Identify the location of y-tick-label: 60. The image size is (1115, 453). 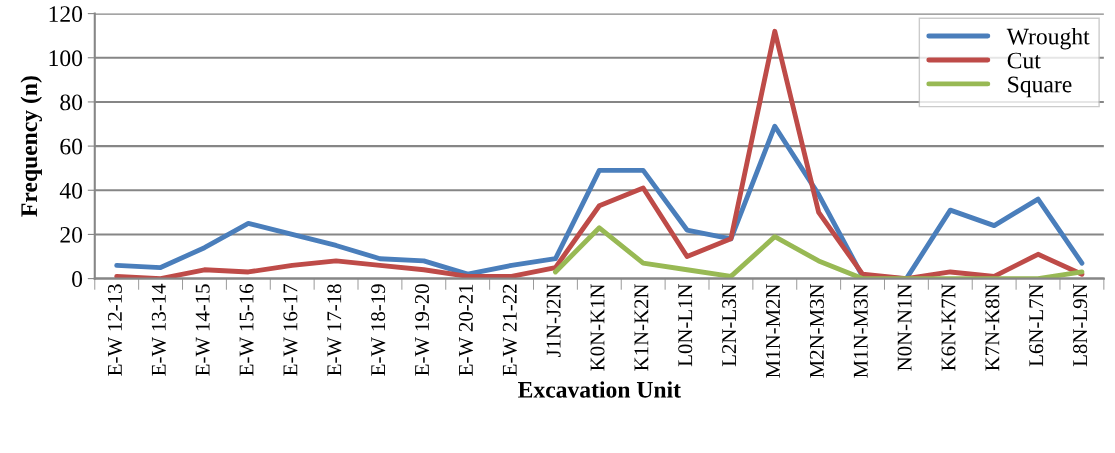
(71, 146).